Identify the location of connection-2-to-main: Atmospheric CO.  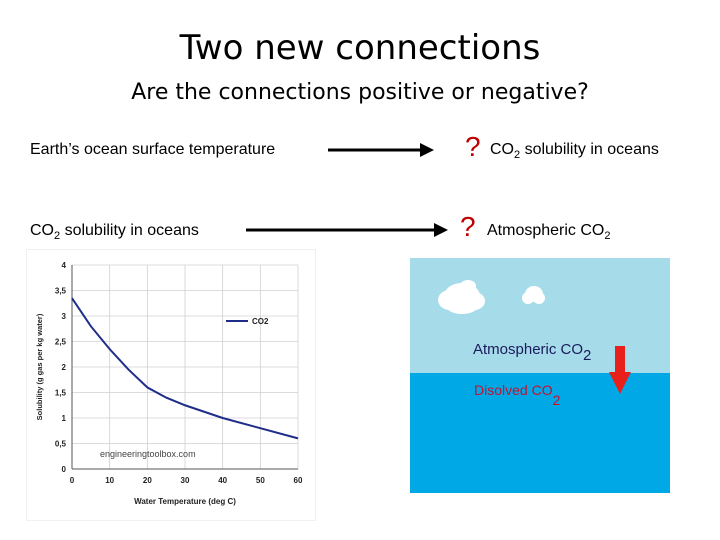
(546, 230).